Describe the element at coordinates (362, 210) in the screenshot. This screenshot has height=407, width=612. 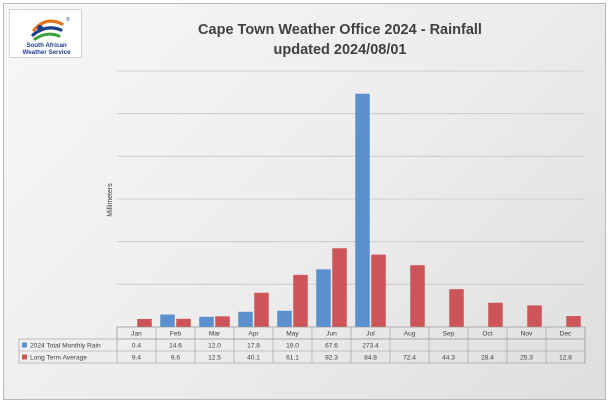
I see `bar-monthly-rain-jul` at that location.